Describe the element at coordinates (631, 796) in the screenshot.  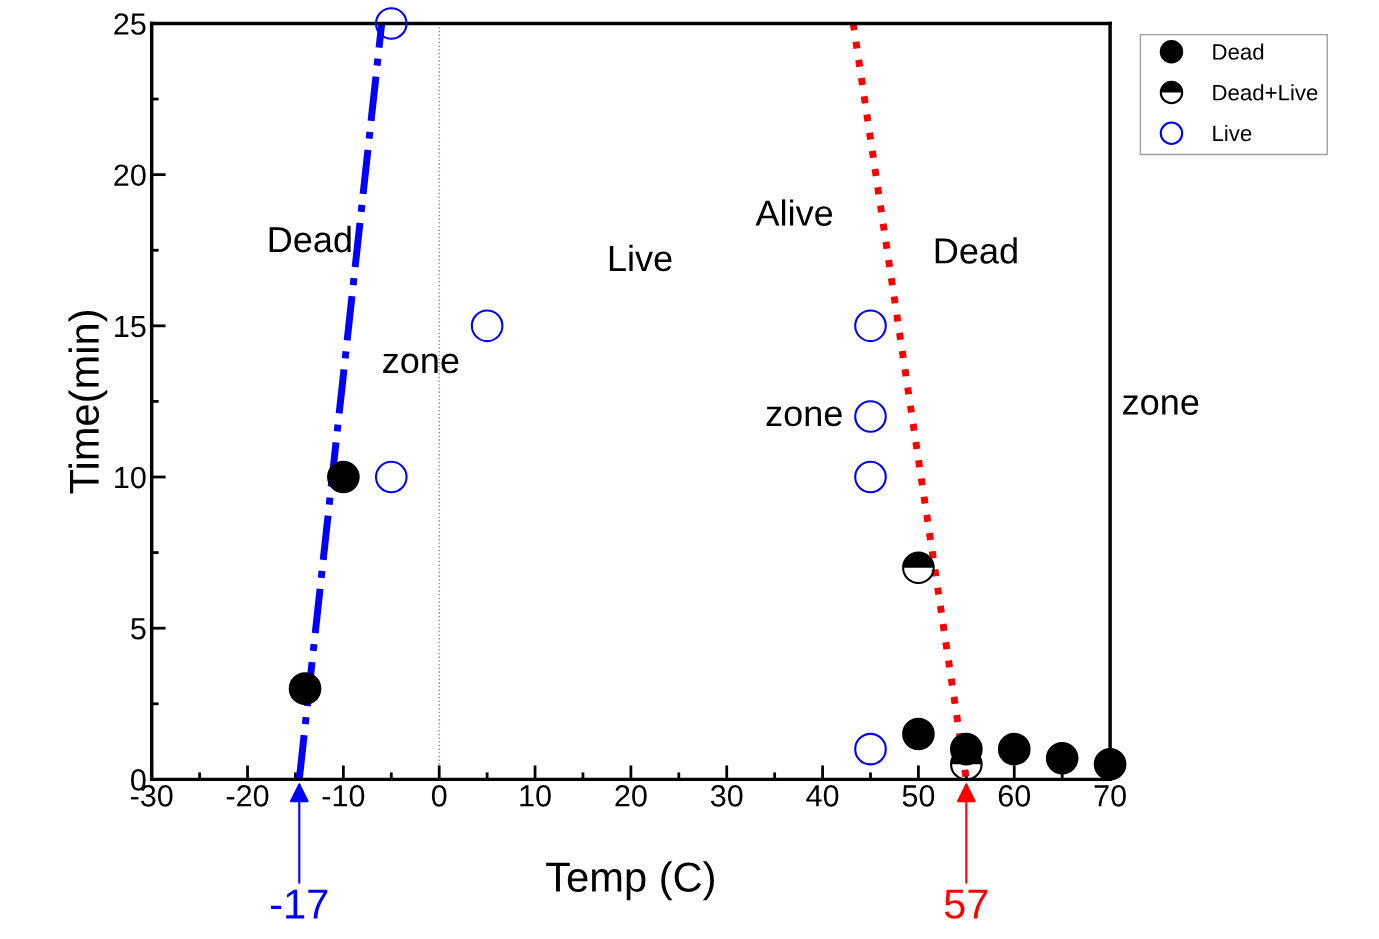
I see `x-tick-label: 20` at that location.